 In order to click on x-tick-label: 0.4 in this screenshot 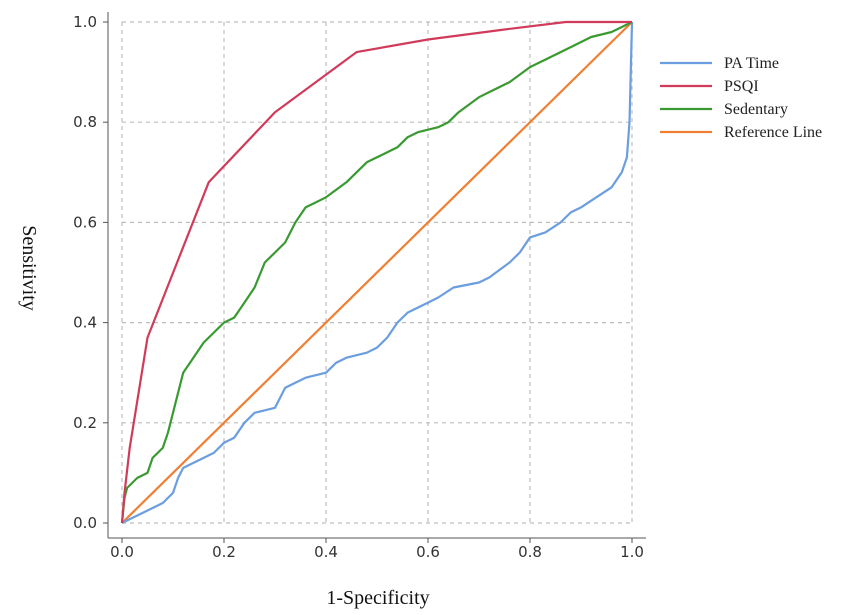, I will do `click(326, 552)`.